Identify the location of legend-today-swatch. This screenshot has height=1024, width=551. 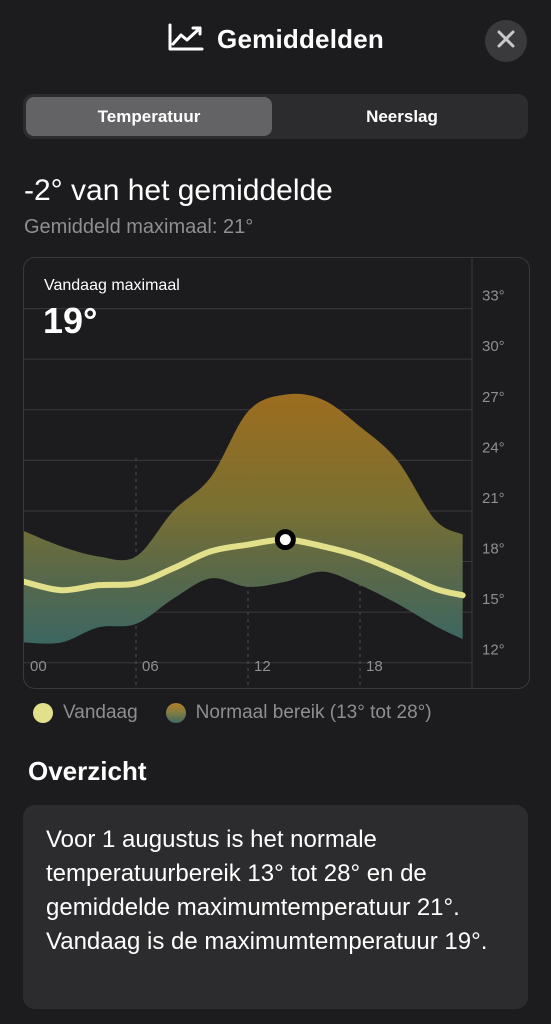
(43, 713).